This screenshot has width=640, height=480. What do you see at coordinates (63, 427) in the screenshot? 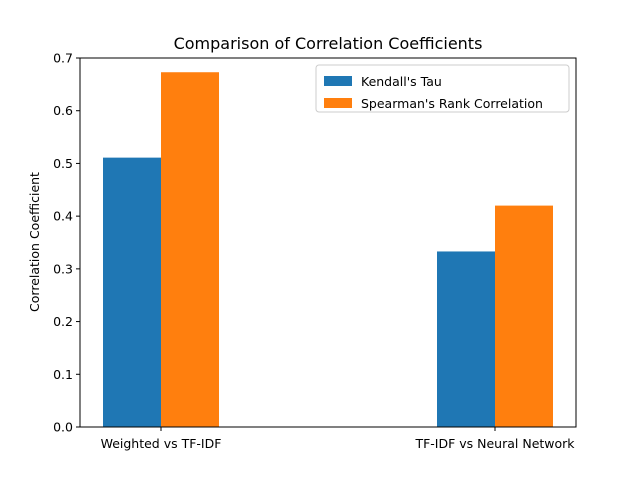
I see `y-tick-label: 0.0` at bounding box center [63, 427].